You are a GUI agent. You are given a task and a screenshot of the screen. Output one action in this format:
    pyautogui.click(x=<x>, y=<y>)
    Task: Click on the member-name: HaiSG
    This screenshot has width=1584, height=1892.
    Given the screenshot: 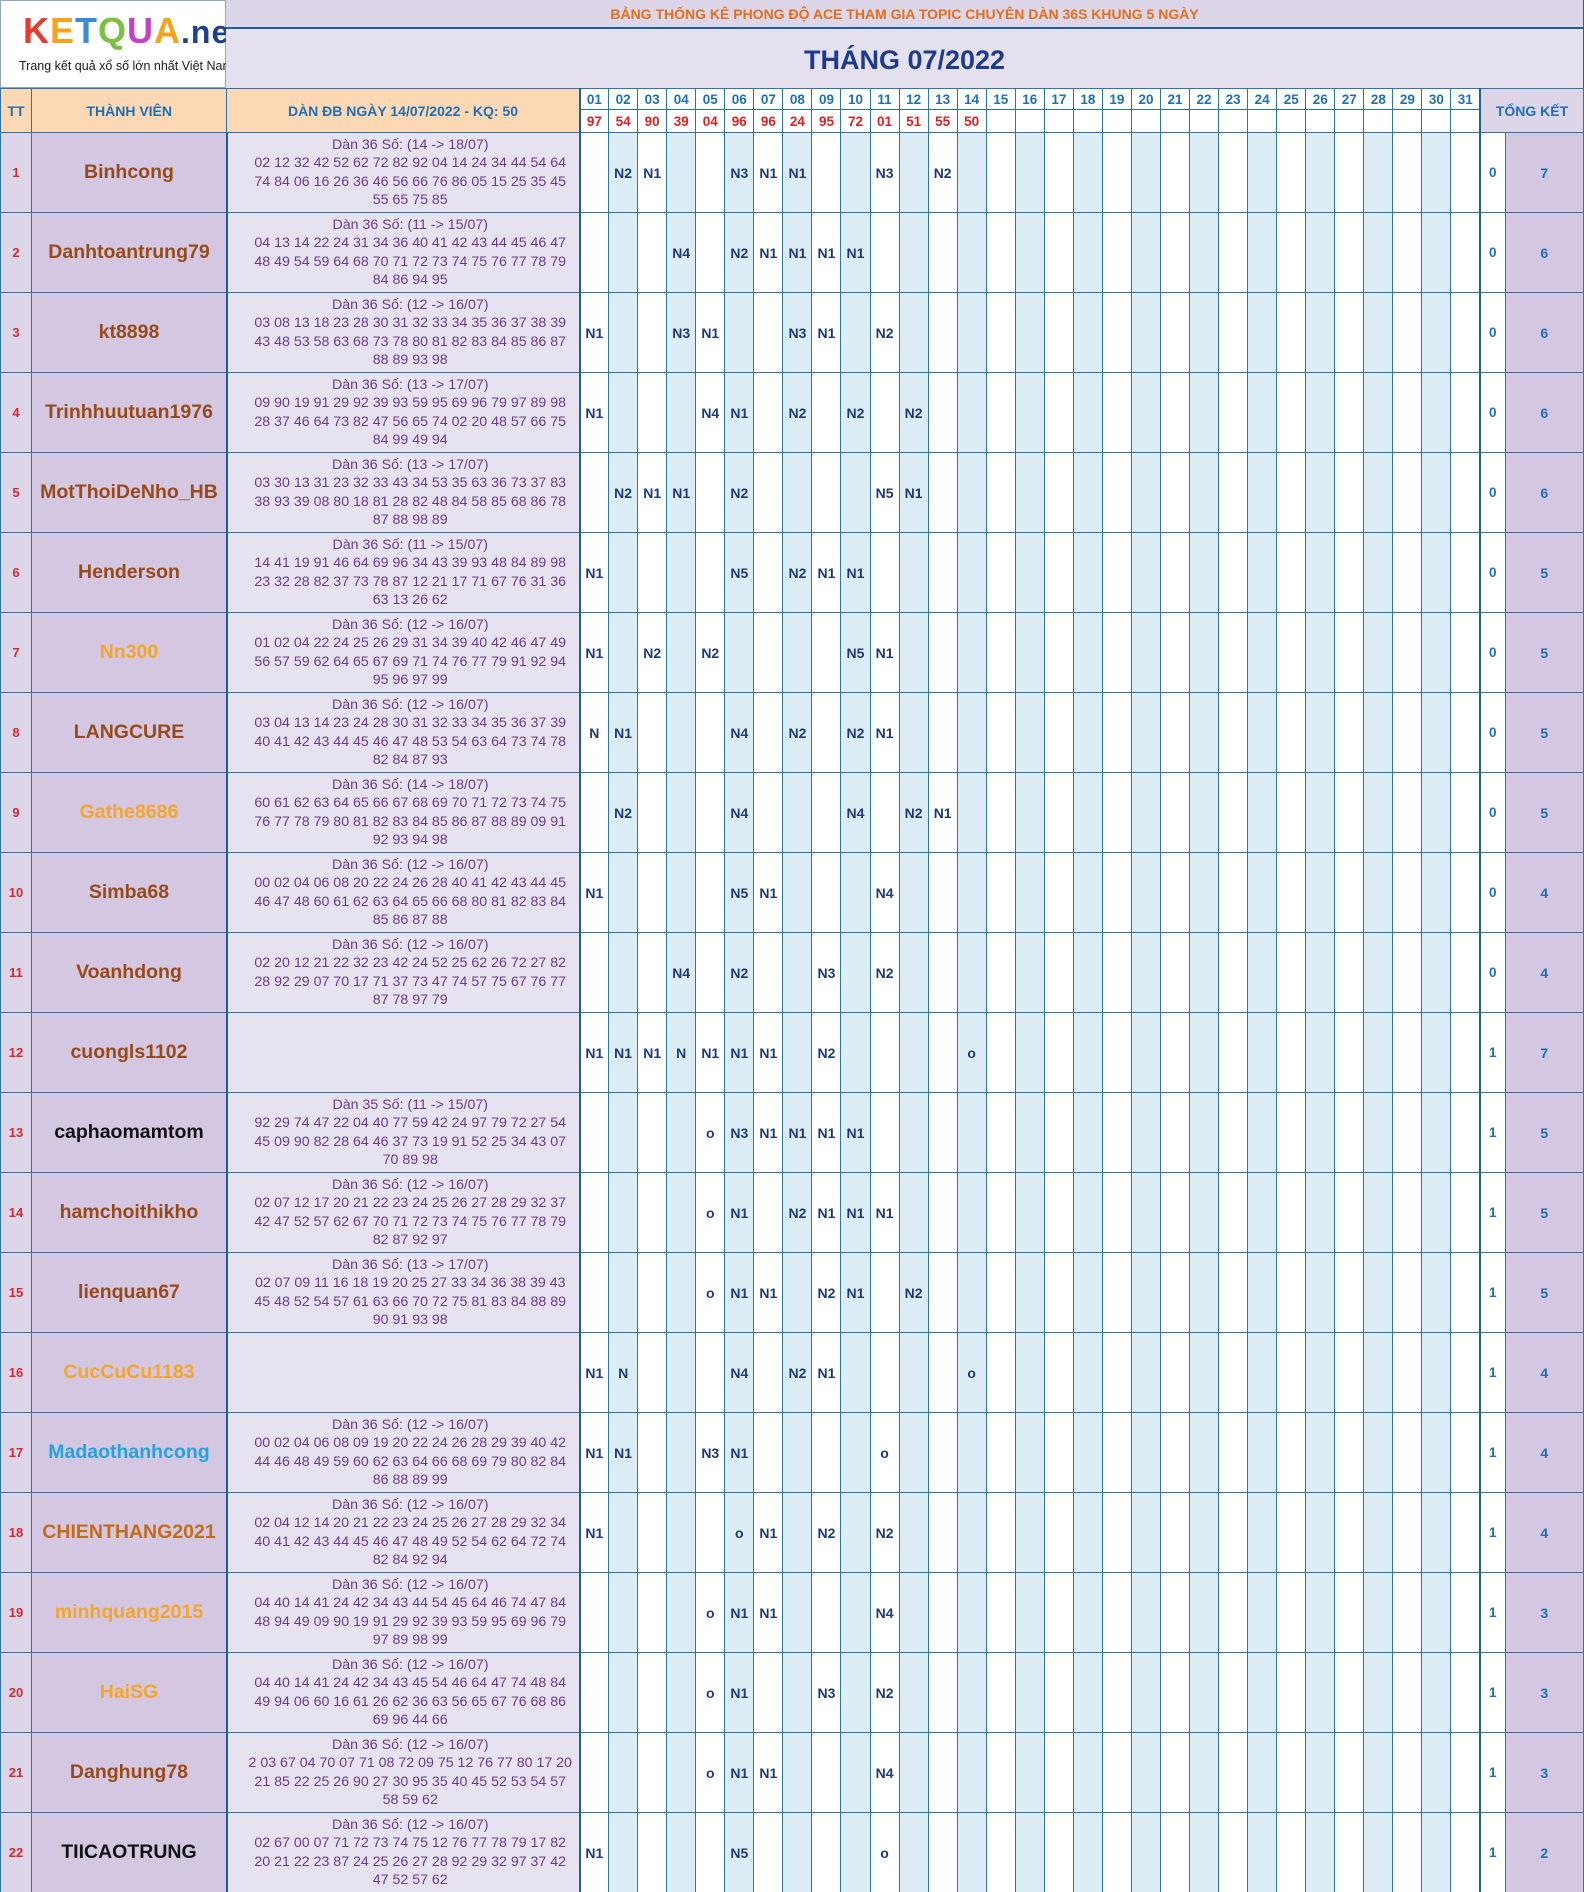 What is the action you would take?
    pyautogui.click(x=129, y=1692)
    